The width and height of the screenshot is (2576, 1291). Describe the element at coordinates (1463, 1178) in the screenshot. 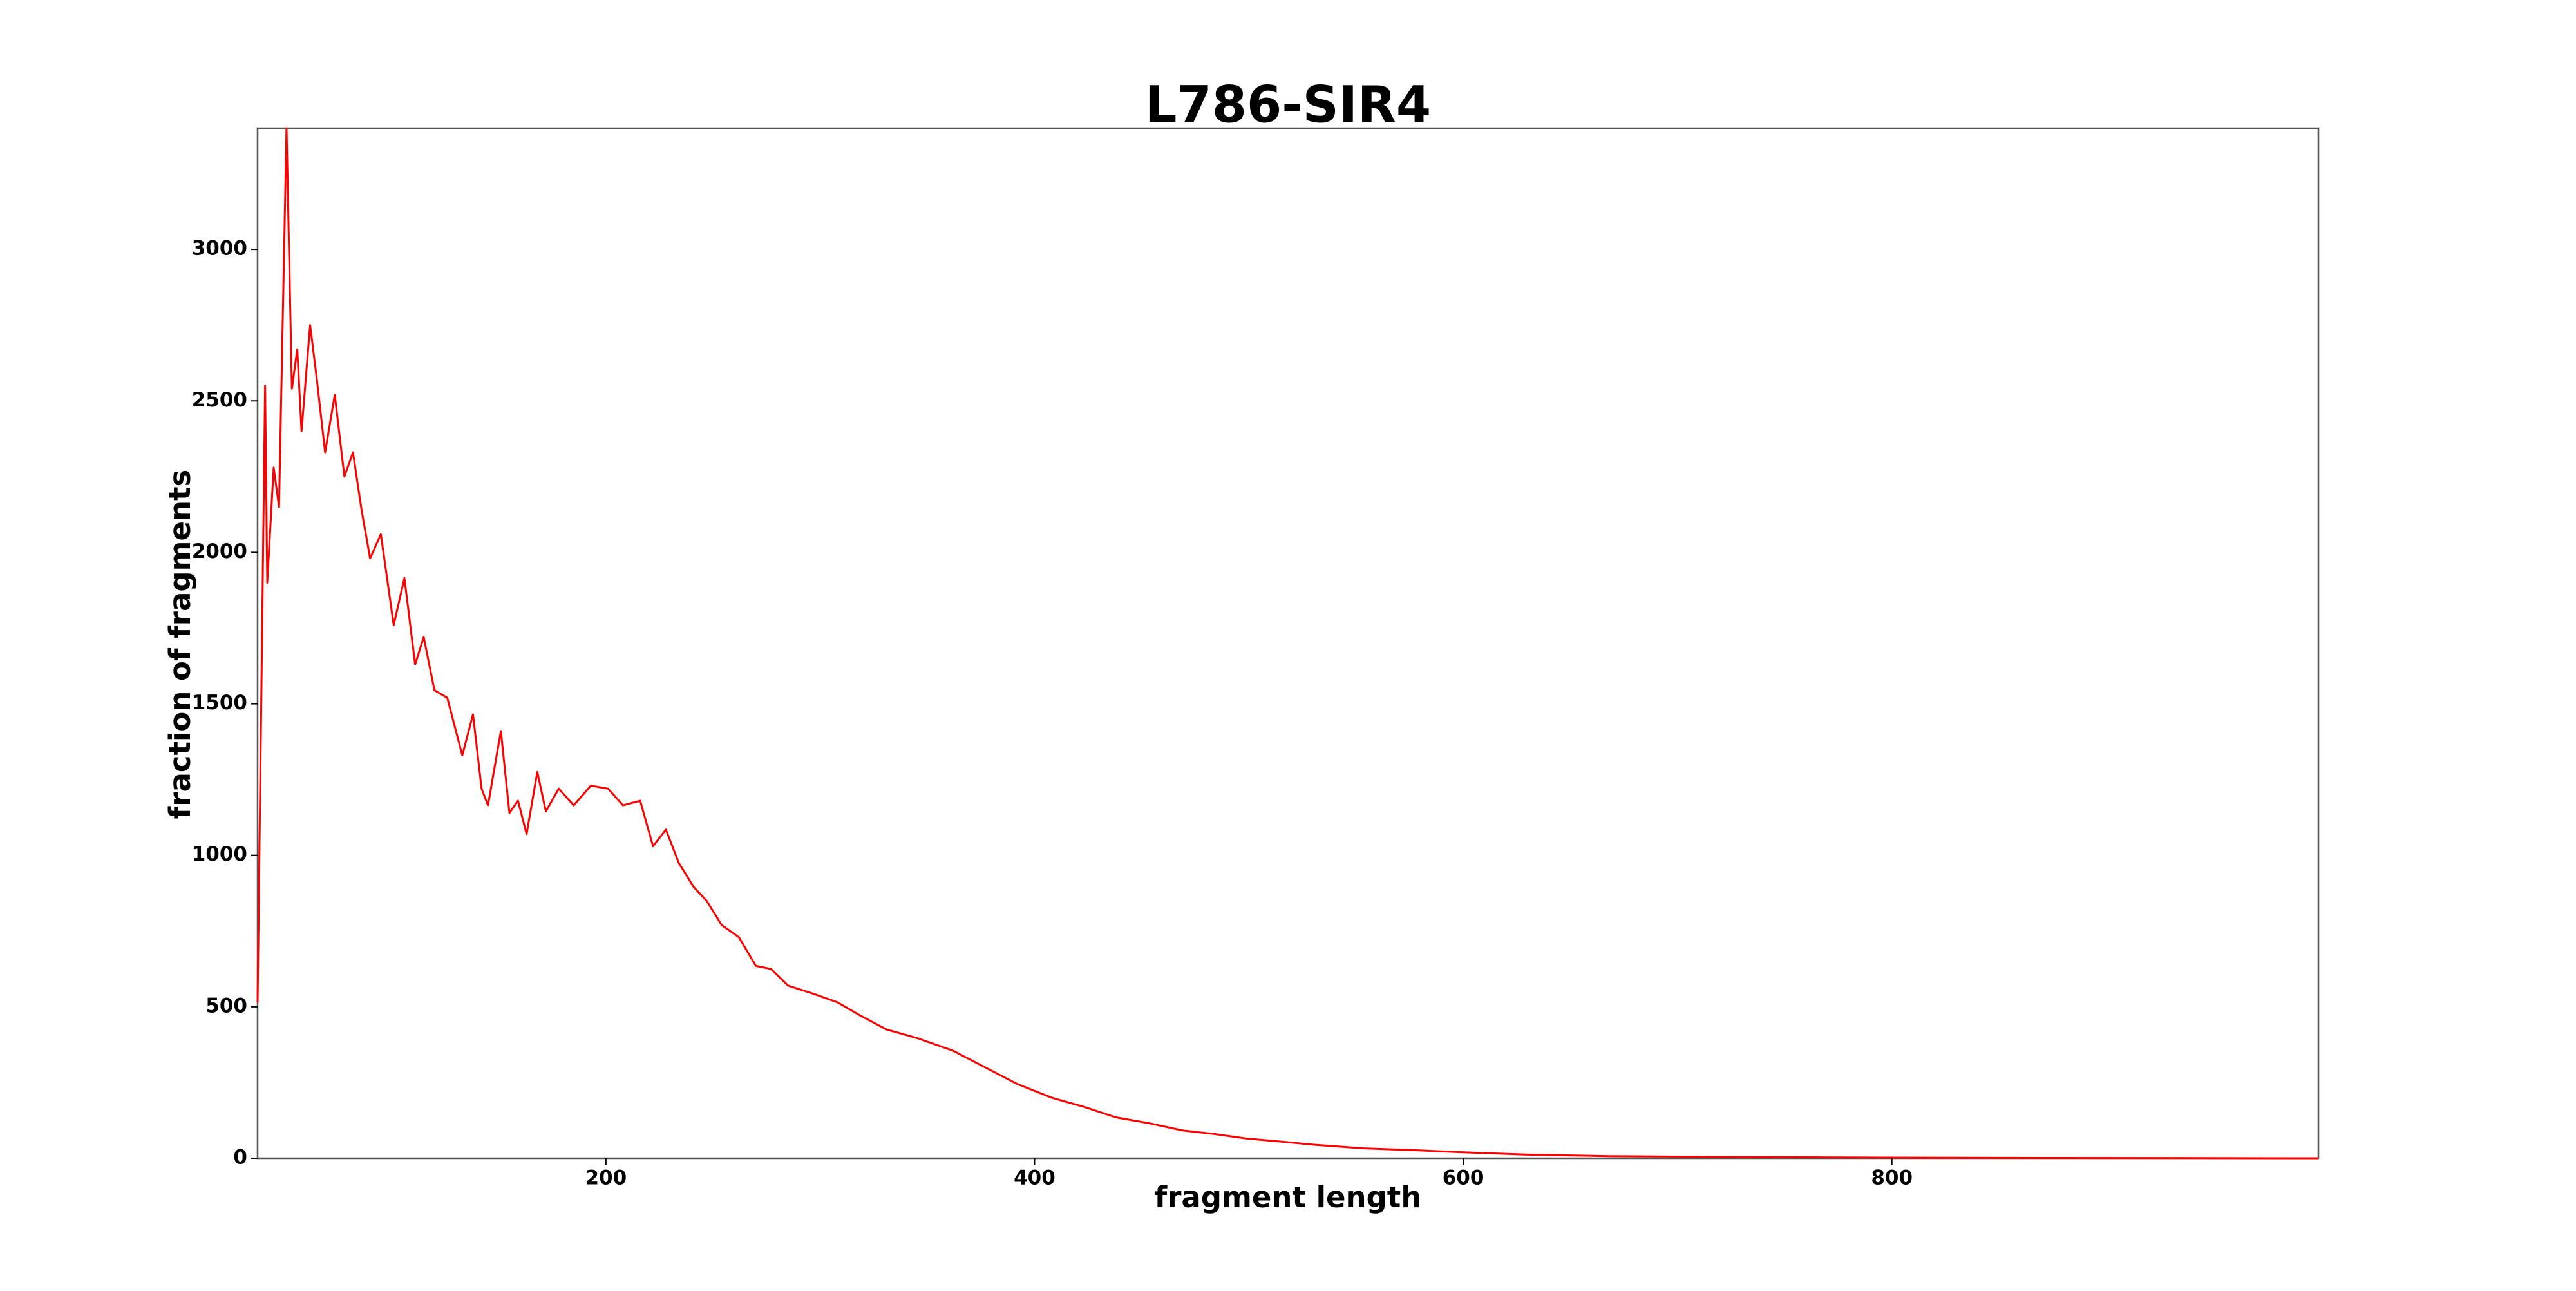

I see `x-tick-label: 600` at that location.